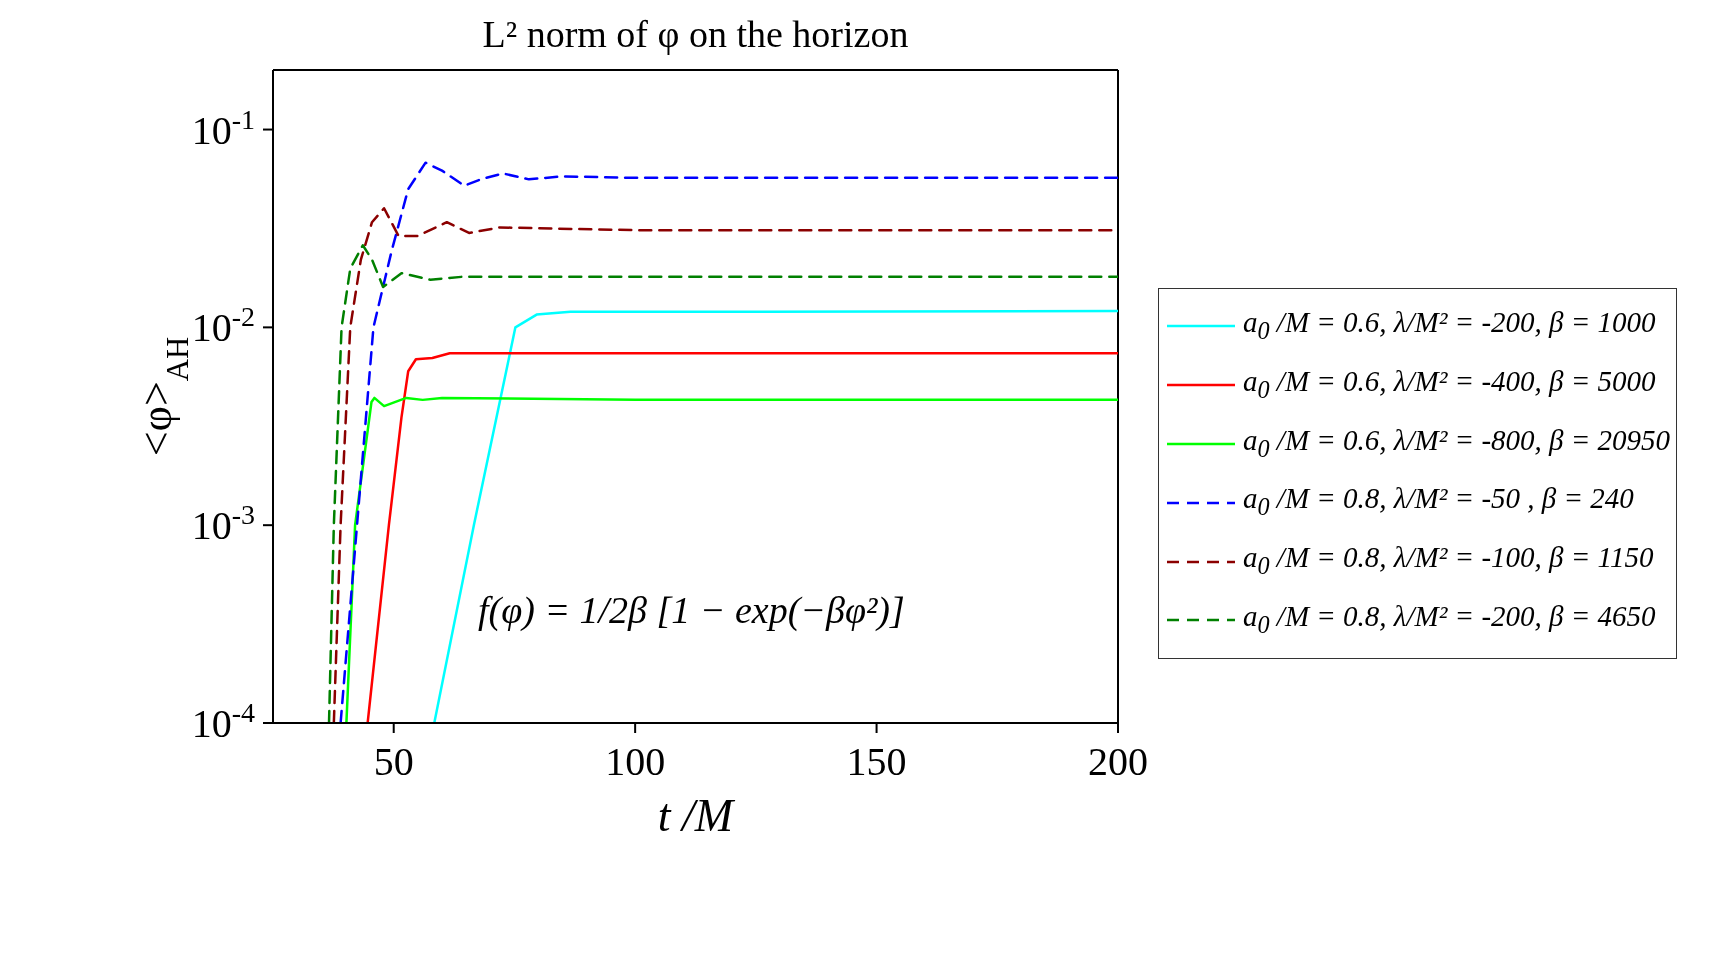  What do you see at coordinates (1457, 443) in the screenshot?
I see `legend-label: a$_{0}$ /M = 0.6, λ/M² = -800, β = 20950` at bounding box center [1457, 443].